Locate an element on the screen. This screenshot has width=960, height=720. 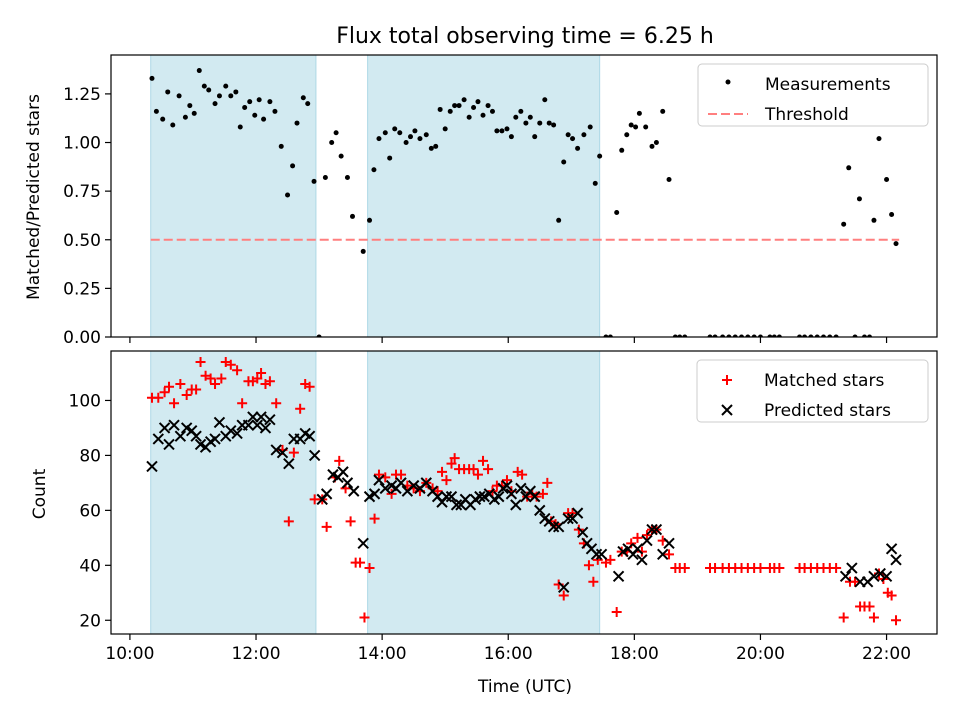
x-tick-label: 10:00 is located at coordinates (129, 654).